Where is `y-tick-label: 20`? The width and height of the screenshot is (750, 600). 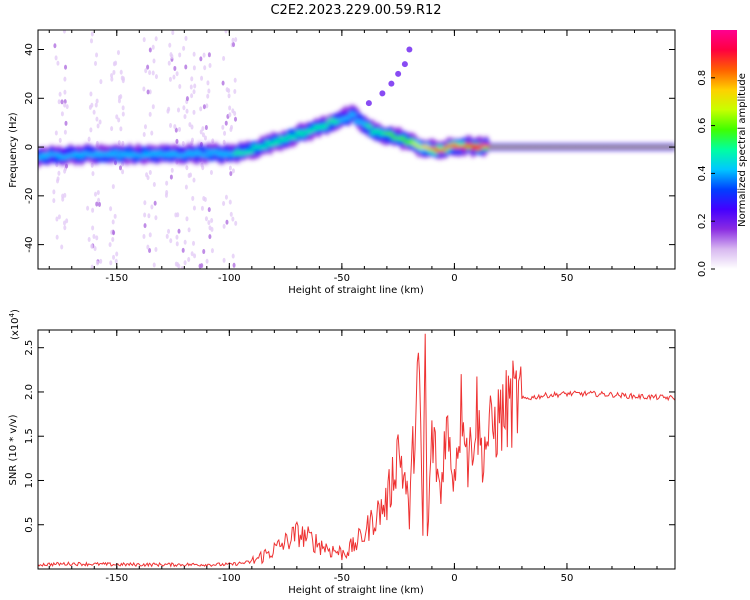
y-tick-label: 20 is located at coordinates (29, 98).